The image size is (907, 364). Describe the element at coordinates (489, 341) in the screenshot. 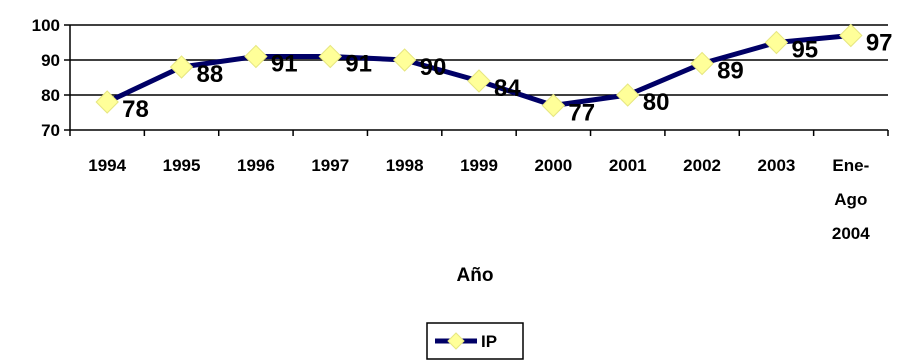

I see `legend-label-ip: IP` at that location.